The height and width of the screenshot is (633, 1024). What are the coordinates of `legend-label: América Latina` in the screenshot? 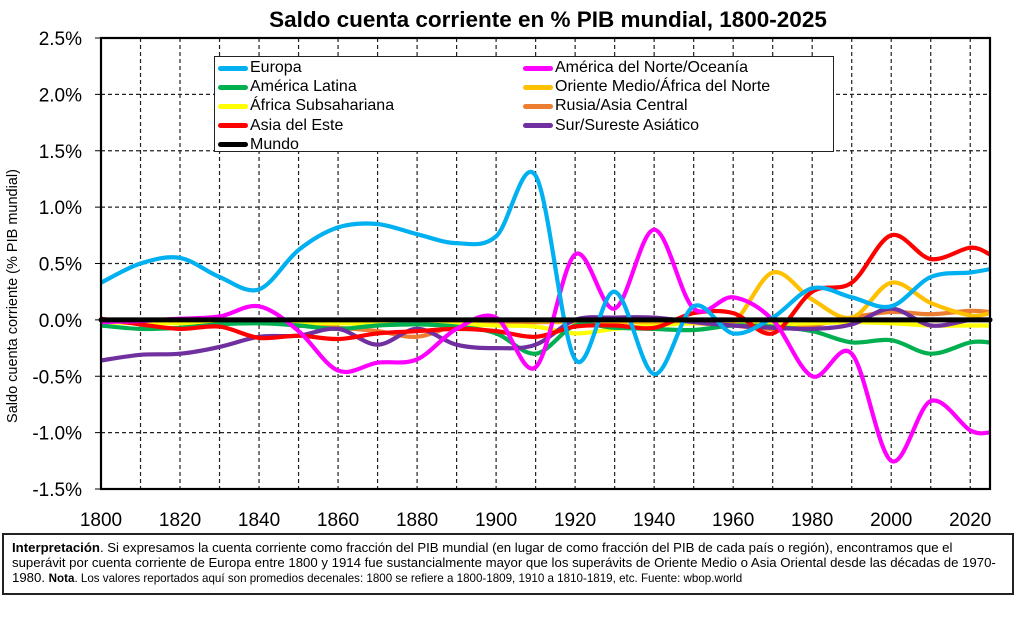 It's located at (303, 87).